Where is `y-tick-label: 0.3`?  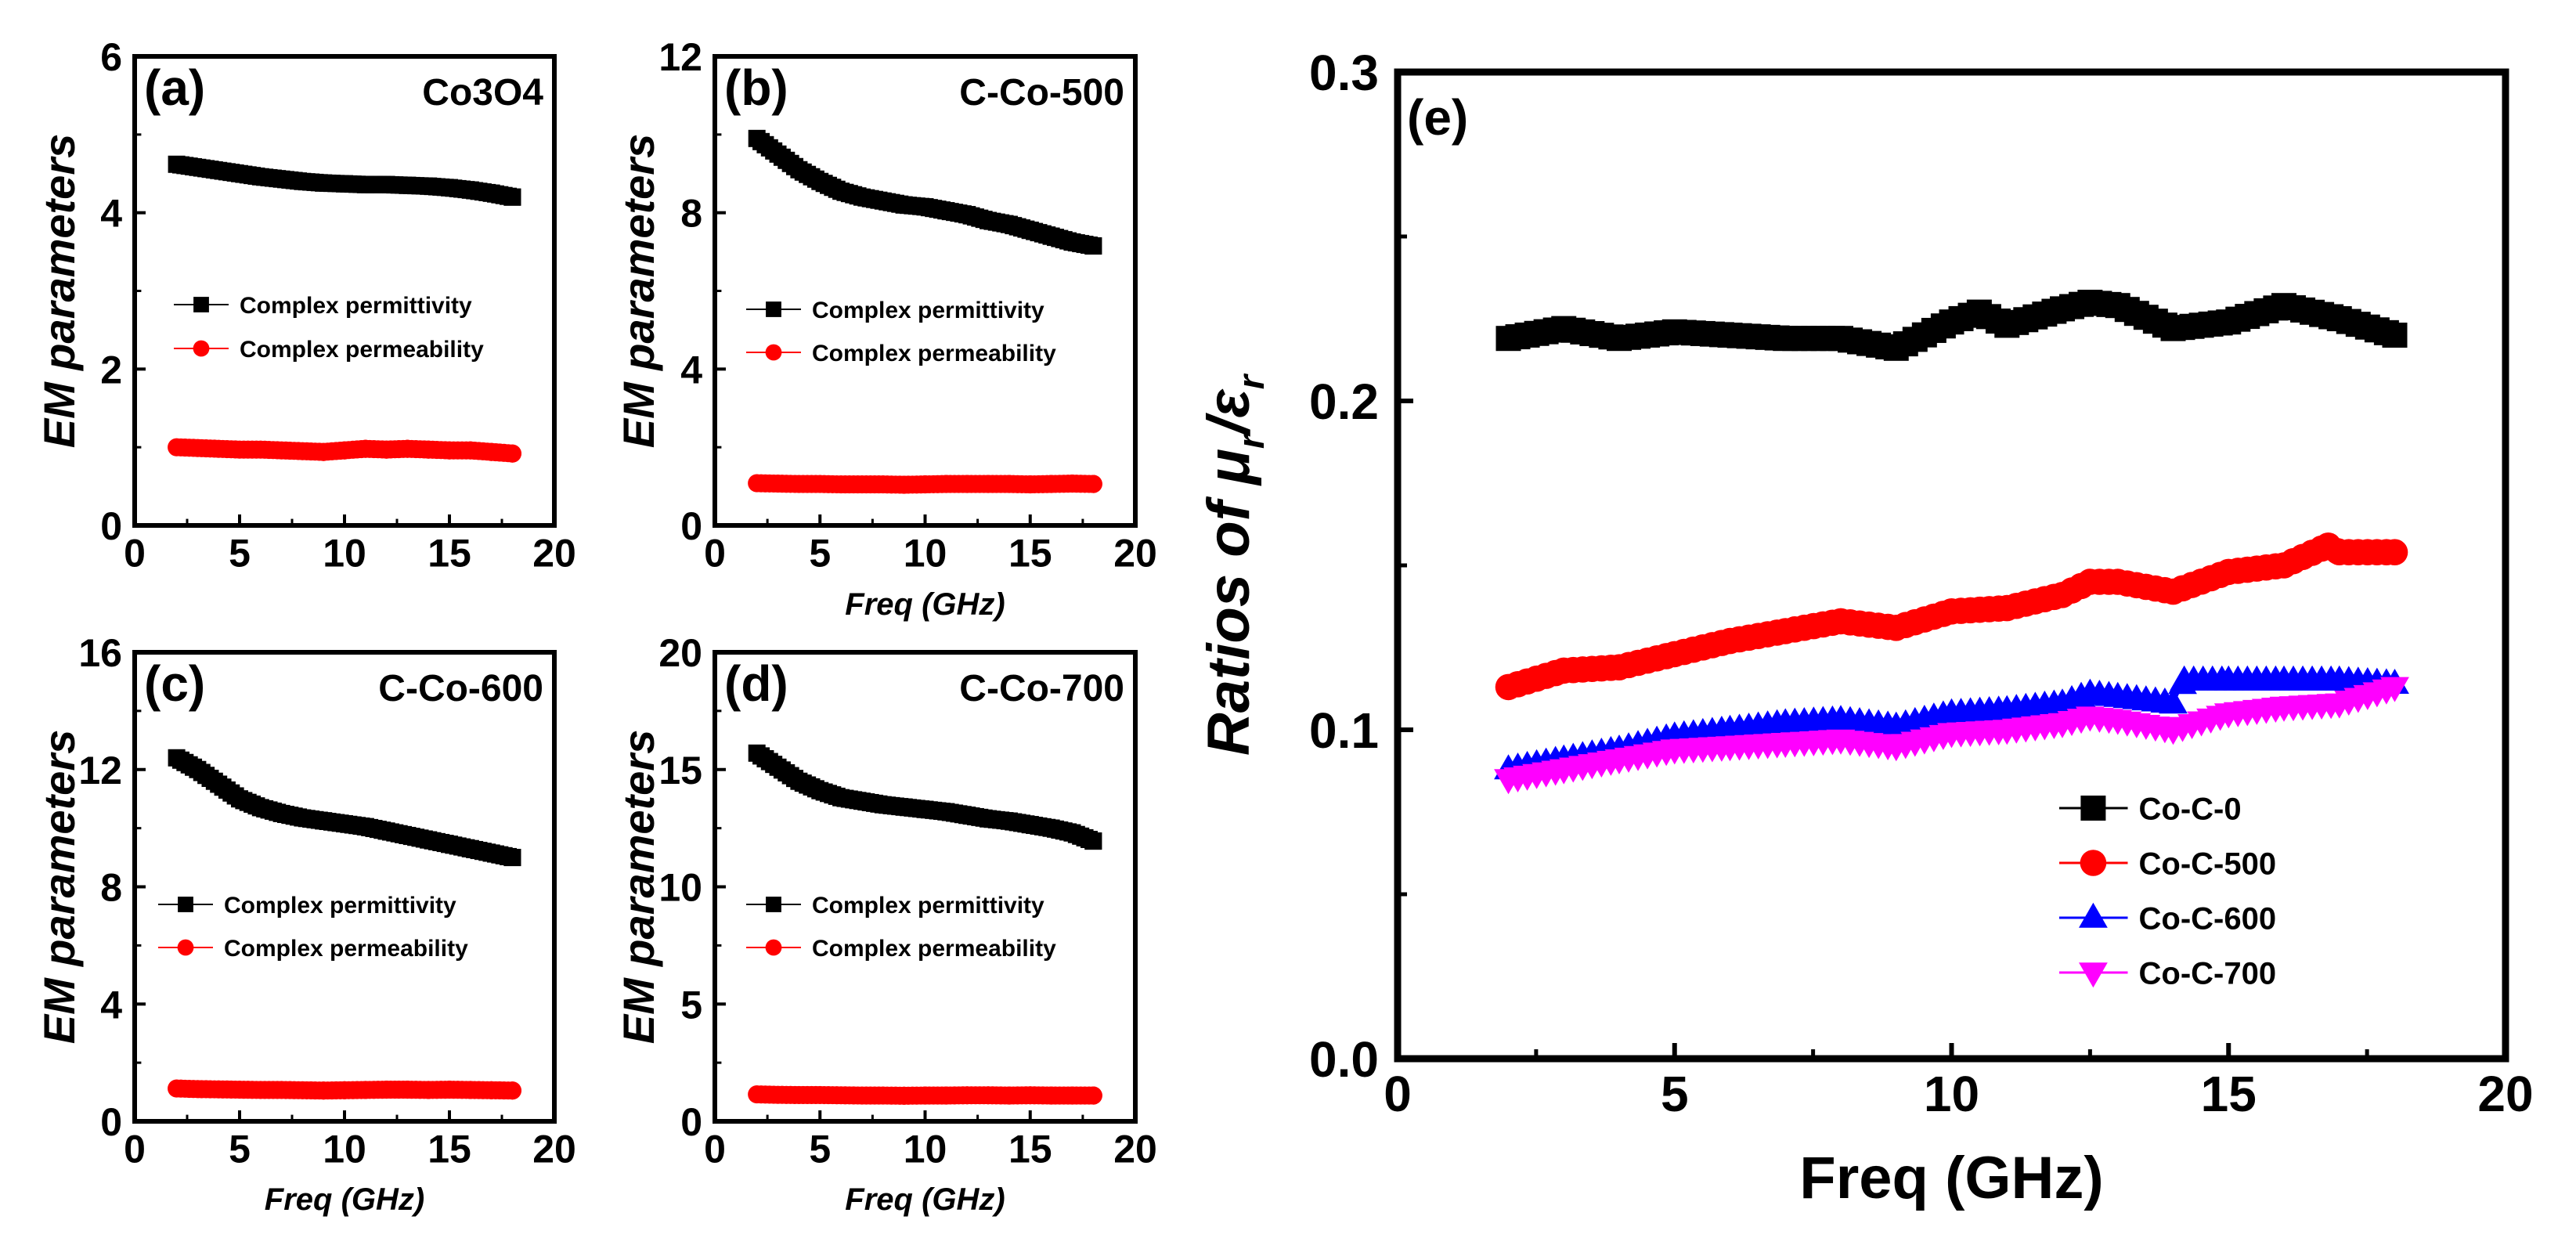 y-tick-label: 0.3 is located at coordinates (1344, 73).